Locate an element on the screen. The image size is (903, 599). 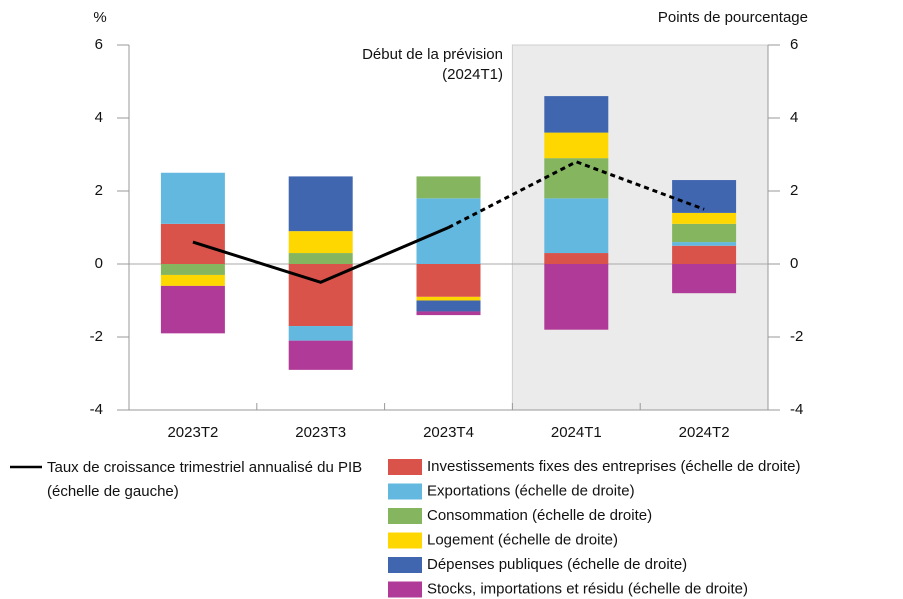
legend-label: Dépenses publiques (échelle de droite) is located at coordinates (557, 564).